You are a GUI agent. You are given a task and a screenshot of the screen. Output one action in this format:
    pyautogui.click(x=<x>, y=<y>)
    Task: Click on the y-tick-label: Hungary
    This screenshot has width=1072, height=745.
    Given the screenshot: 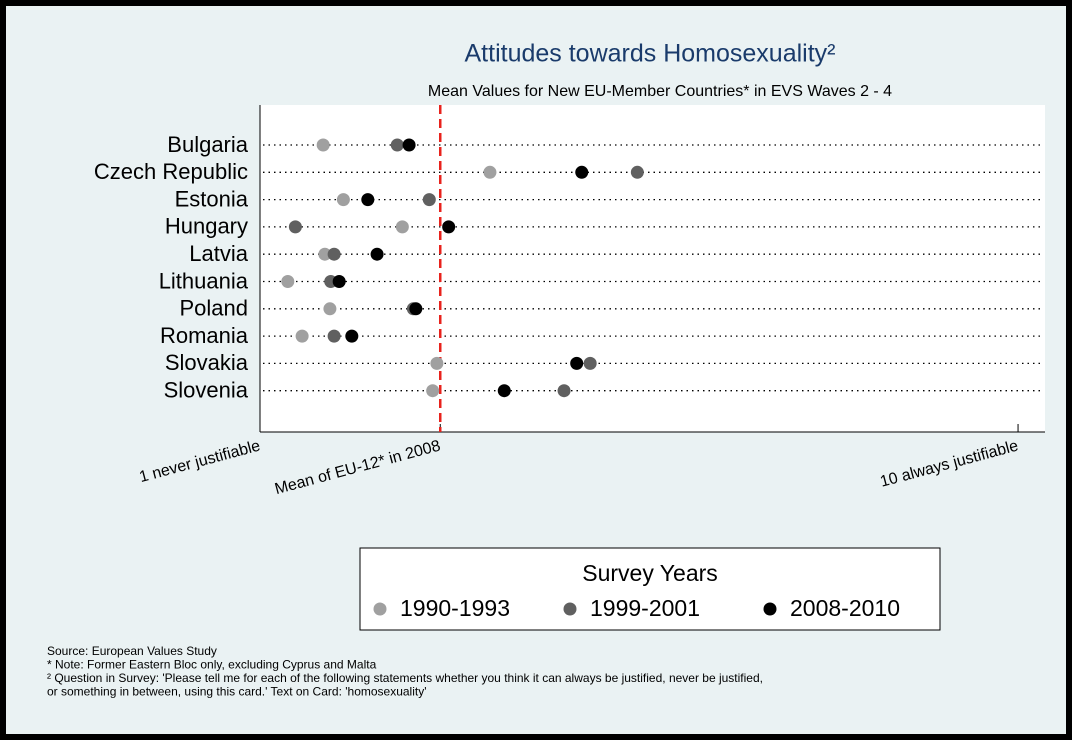 What is the action you would take?
    pyautogui.click(x=206, y=226)
    